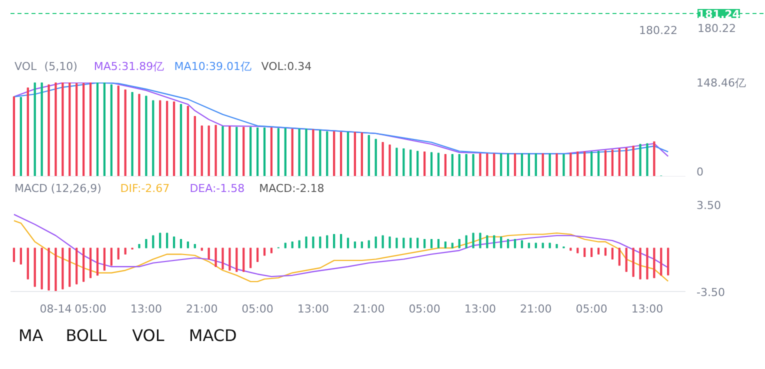 This screenshot has width=765, height=369. I want to click on text: VOL, so click(148, 335).